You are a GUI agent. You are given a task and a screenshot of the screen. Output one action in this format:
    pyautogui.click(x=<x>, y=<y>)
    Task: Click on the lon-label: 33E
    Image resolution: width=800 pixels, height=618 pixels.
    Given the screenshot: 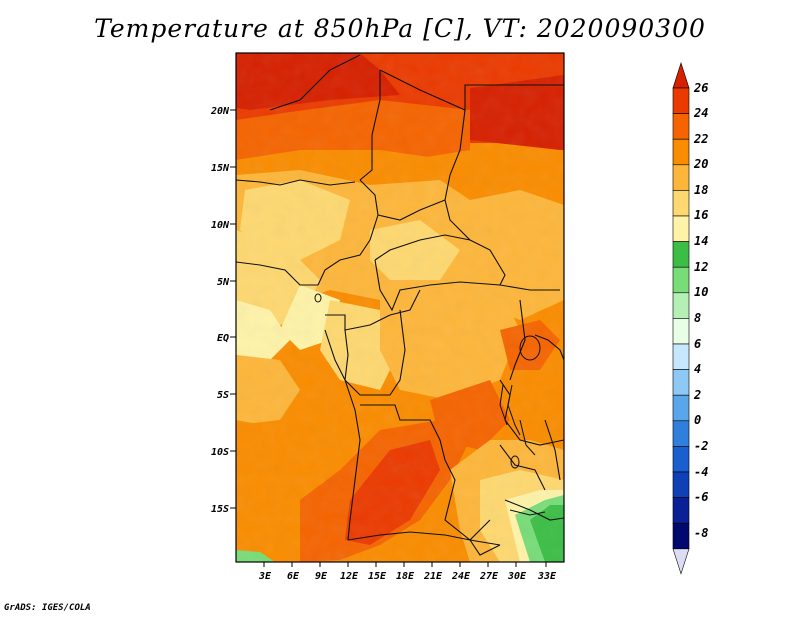 What is the action you would take?
    pyautogui.click(x=547, y=576)
    